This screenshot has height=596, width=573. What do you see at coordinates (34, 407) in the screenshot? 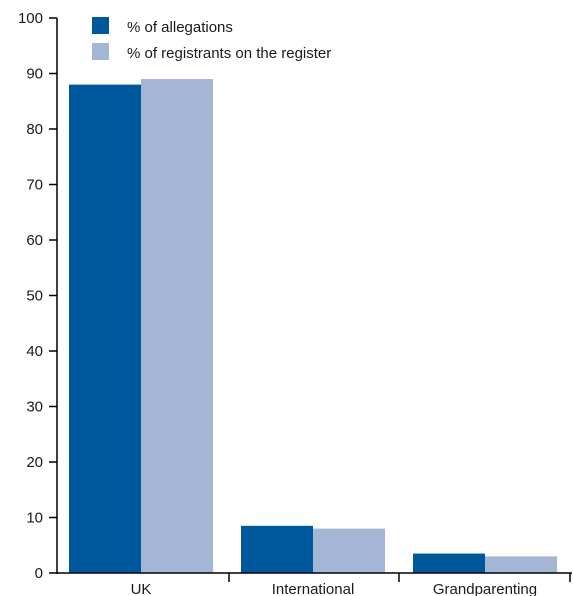
I see `y-tick-label-30: 30` at bounding box center [34, 407].